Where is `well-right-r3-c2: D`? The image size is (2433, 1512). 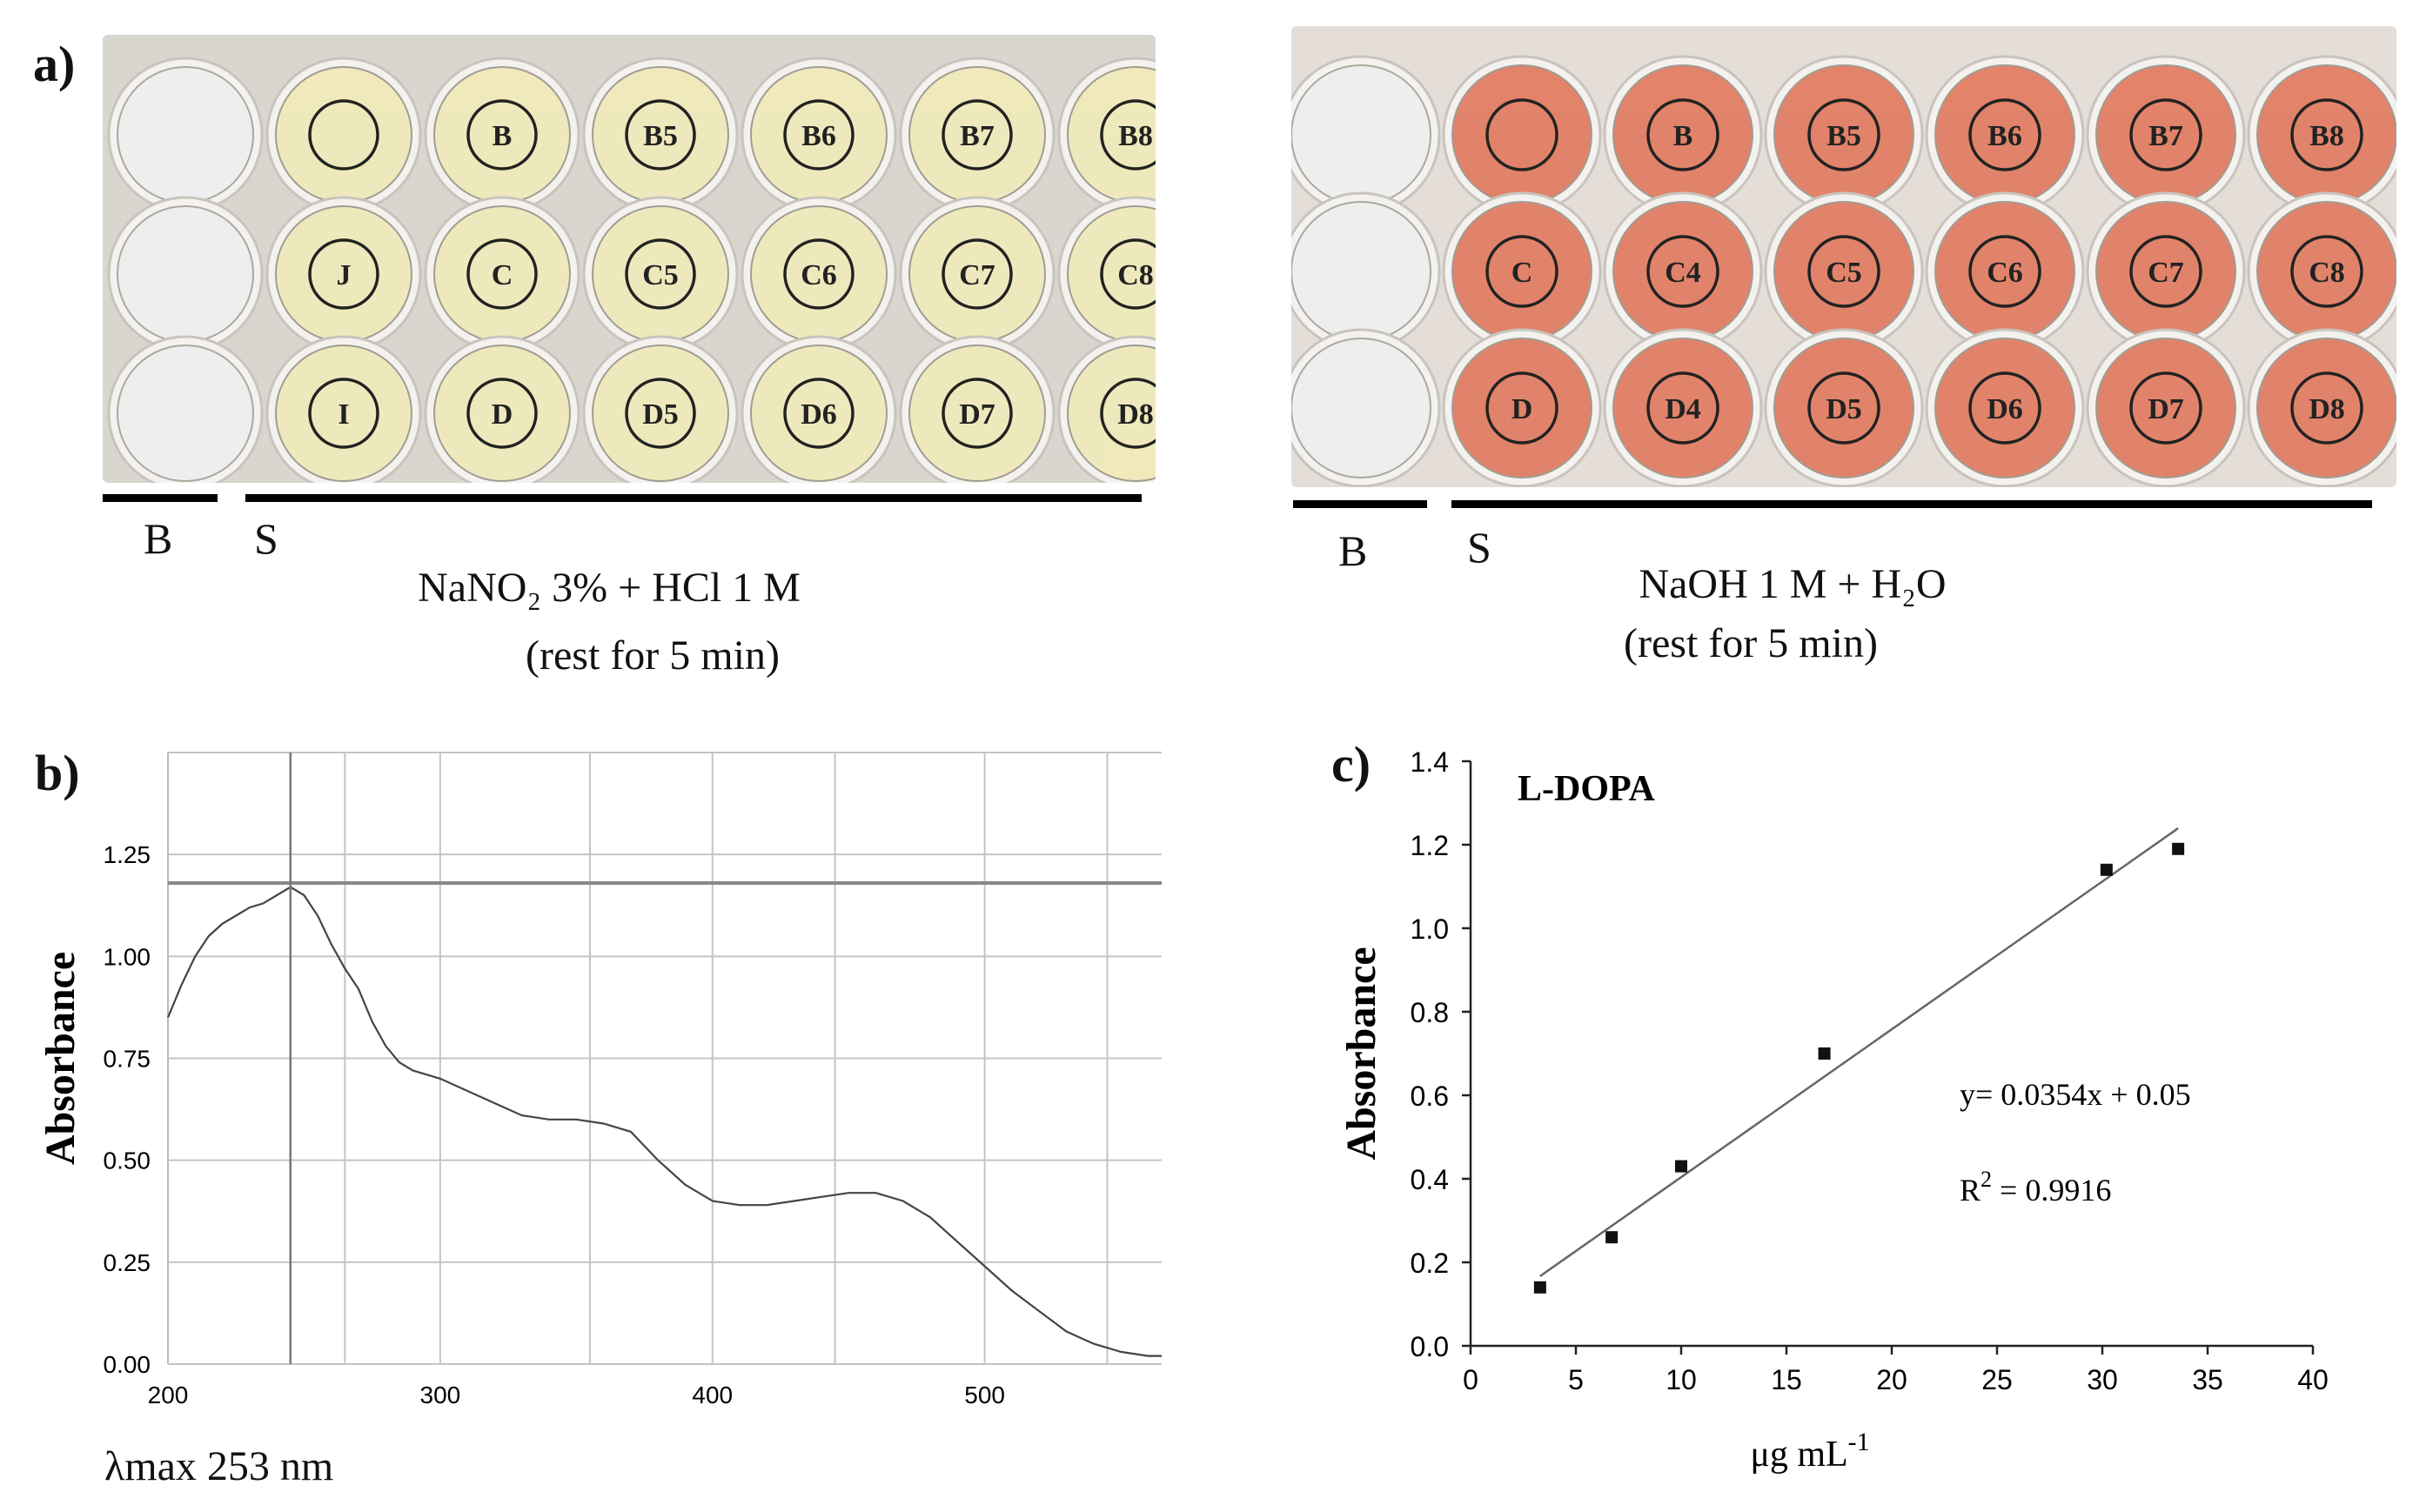
well-right-r3-c2: D is located at coordinates (1522, 408).